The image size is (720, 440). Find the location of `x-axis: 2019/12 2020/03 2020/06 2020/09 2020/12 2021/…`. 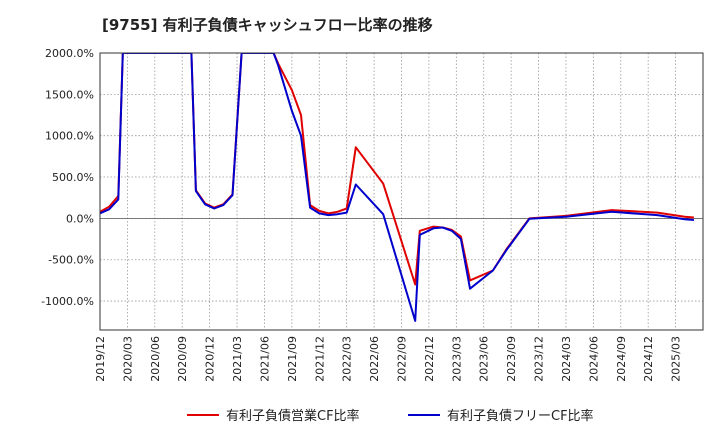

x-axis: 2019/12 2020/03 2020/06 2020/09 2020/12 2021/… is located at coordinates (388, 359).